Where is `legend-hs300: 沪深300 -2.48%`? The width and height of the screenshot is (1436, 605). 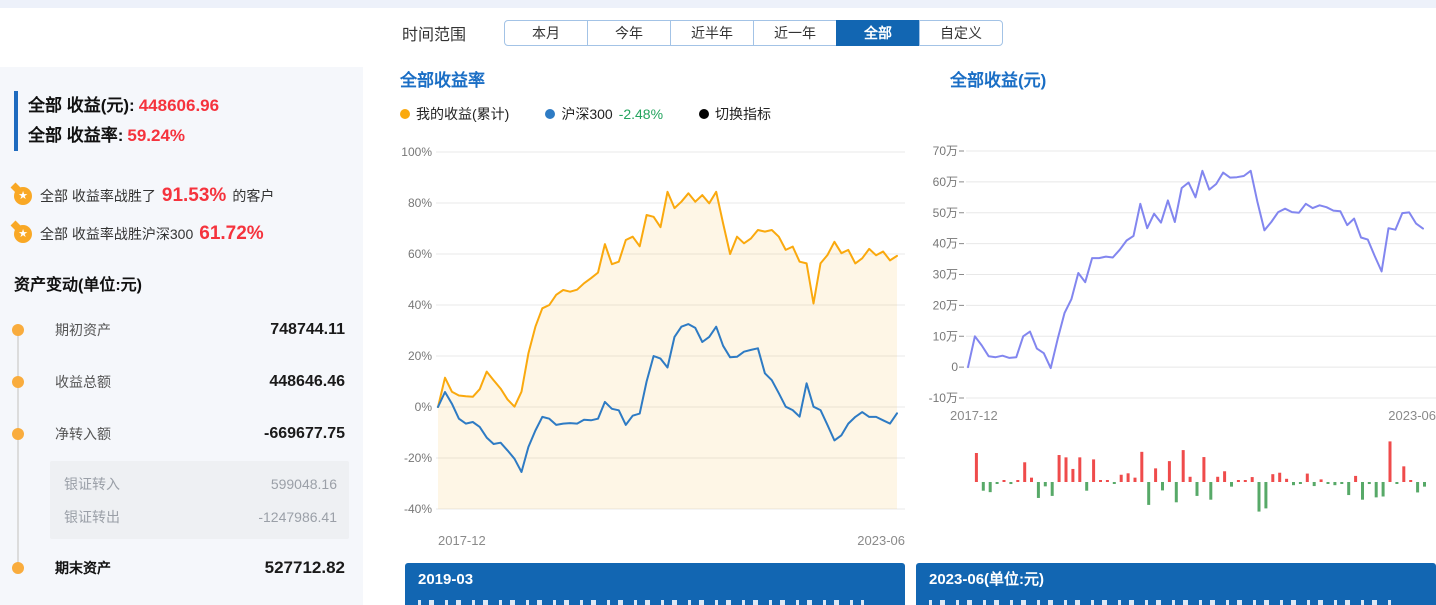
legend-hs300: 沪深300 -2.48% is located at coordinates (604, 114).